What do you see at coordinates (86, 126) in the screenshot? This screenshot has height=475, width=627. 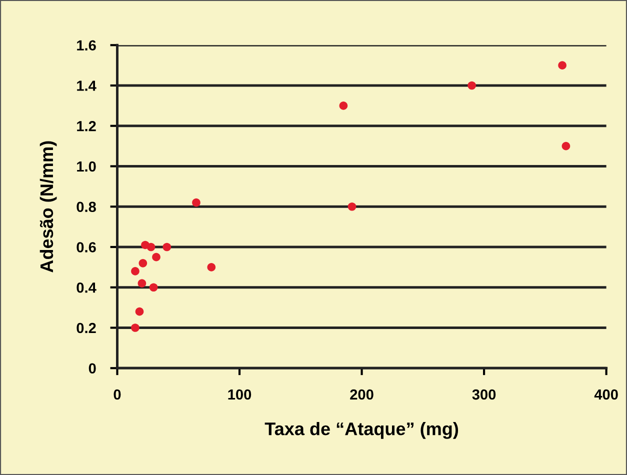 I see `y-tick-label: 1.2` at bounding box center [86, 126].